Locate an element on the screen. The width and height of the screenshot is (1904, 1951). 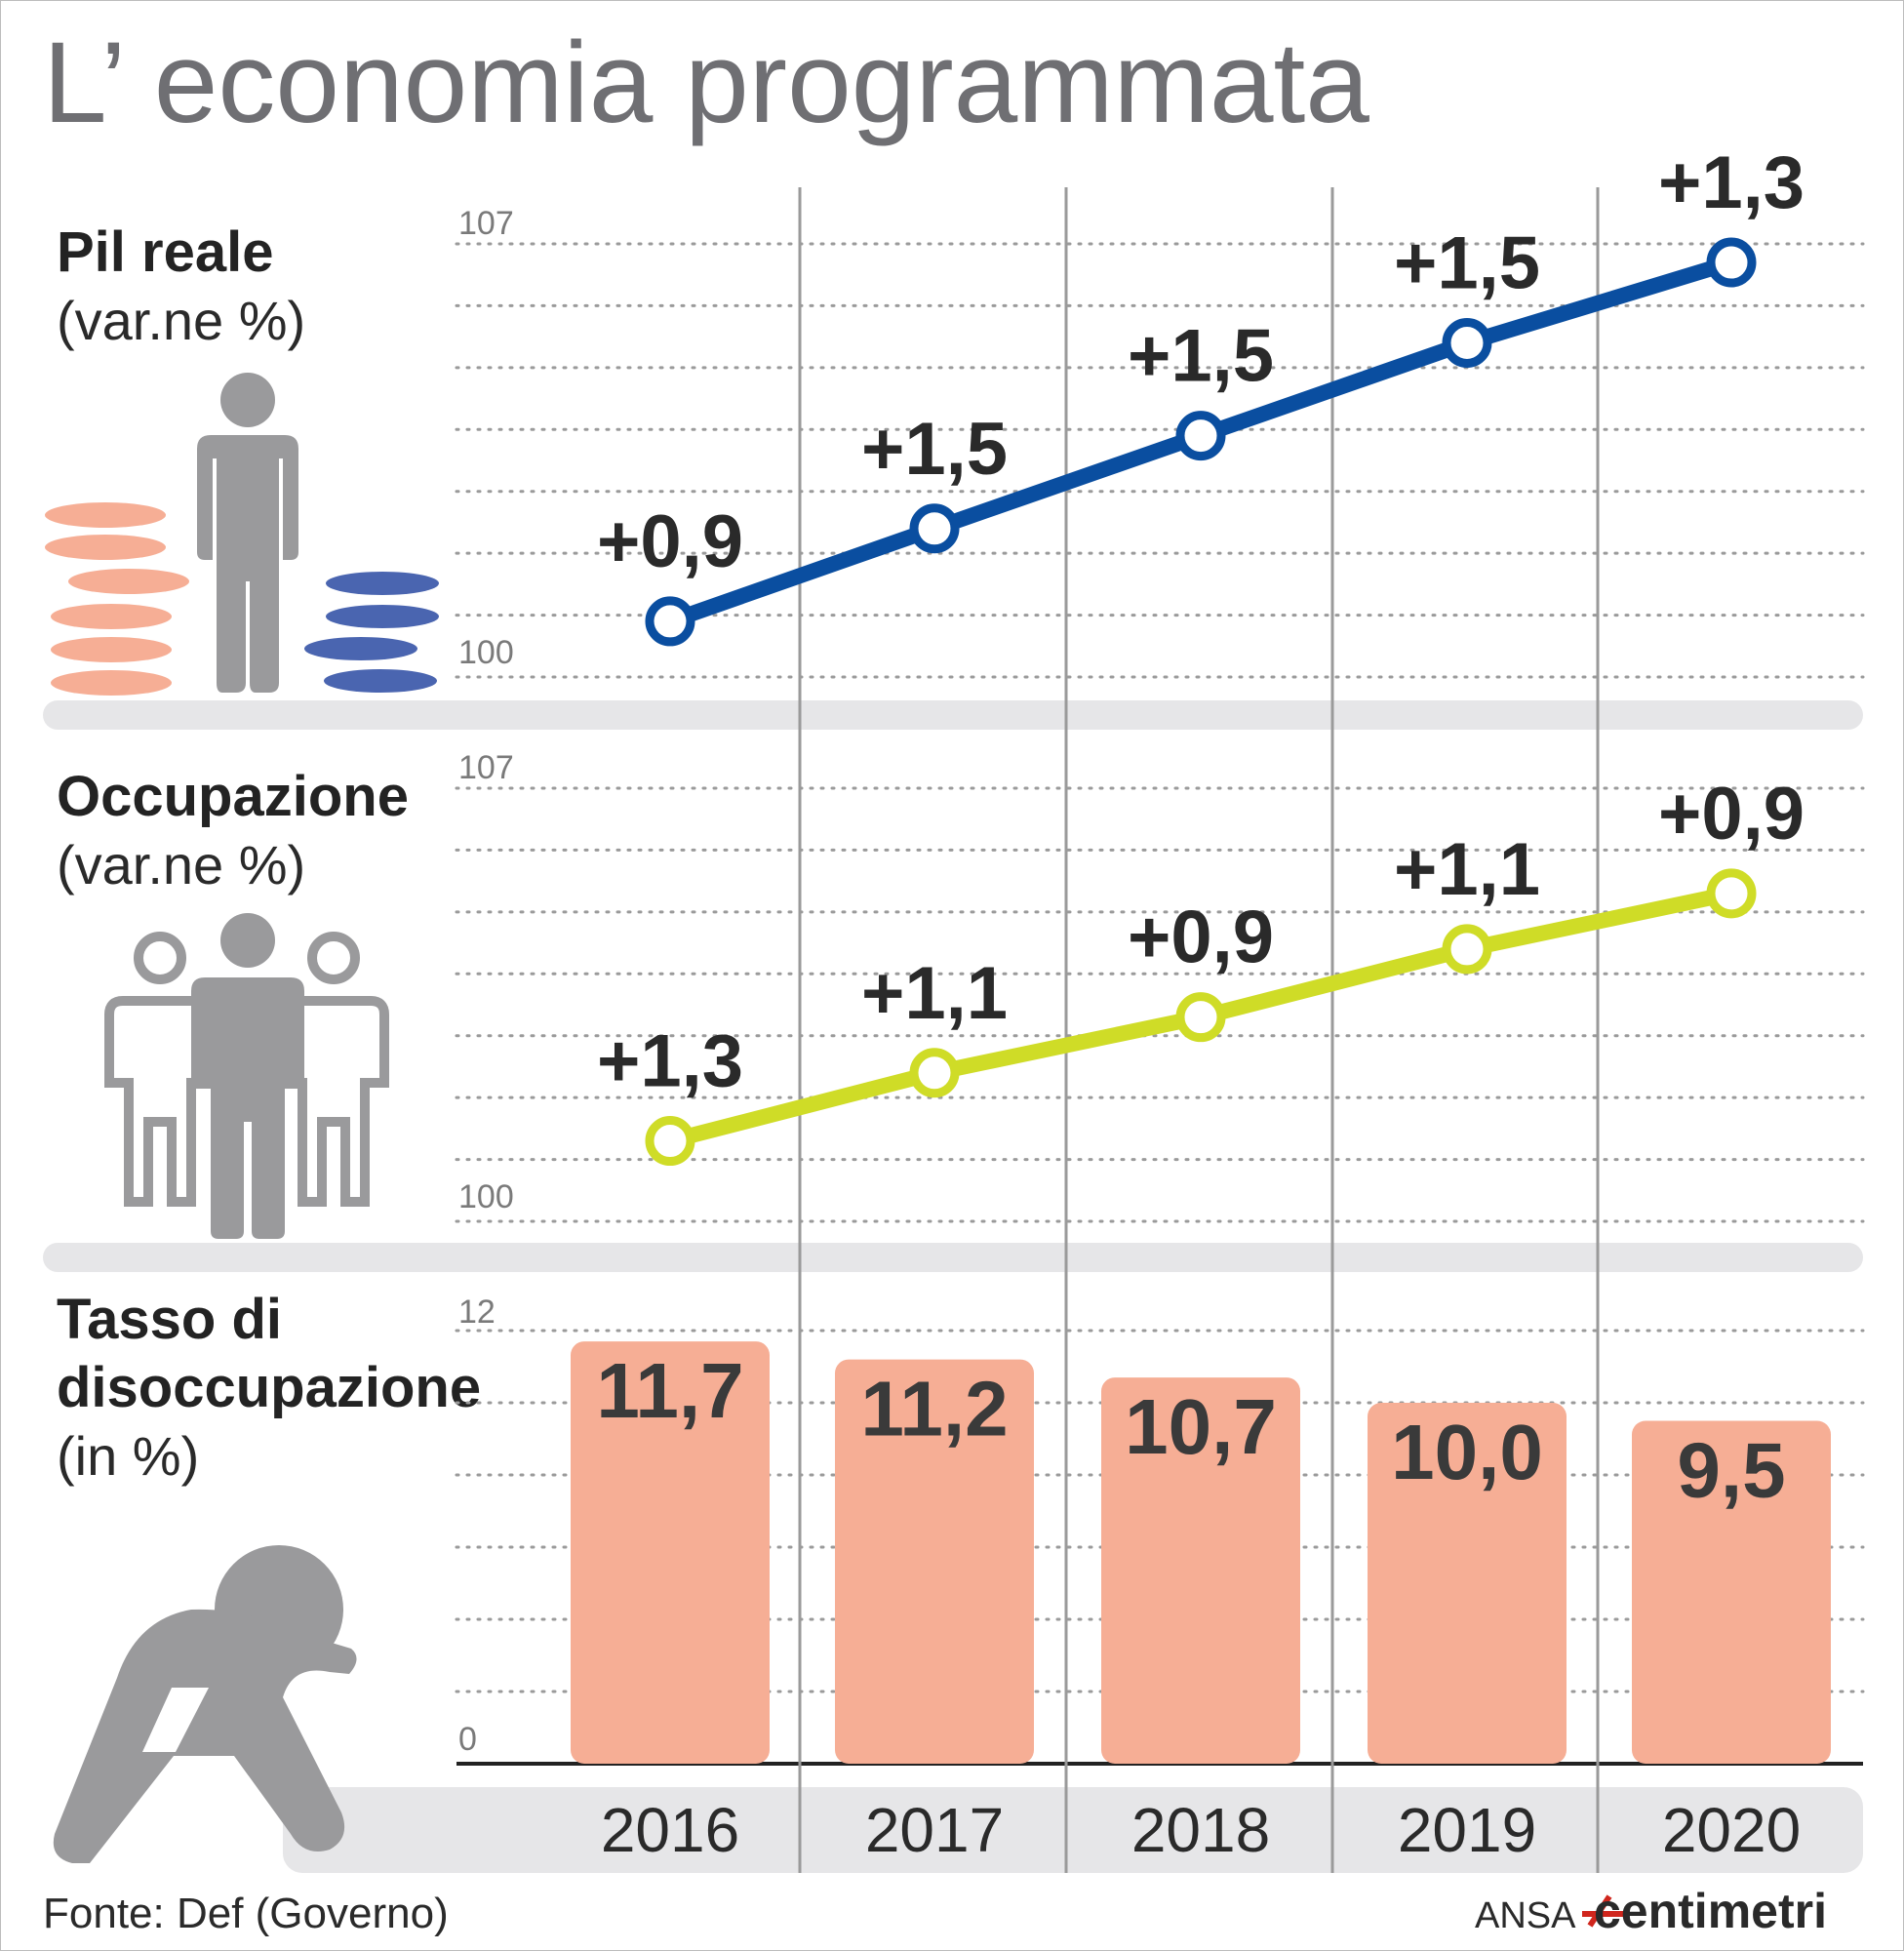
centimetri-logo: centimetri is located at coordinates (1704, 1911).